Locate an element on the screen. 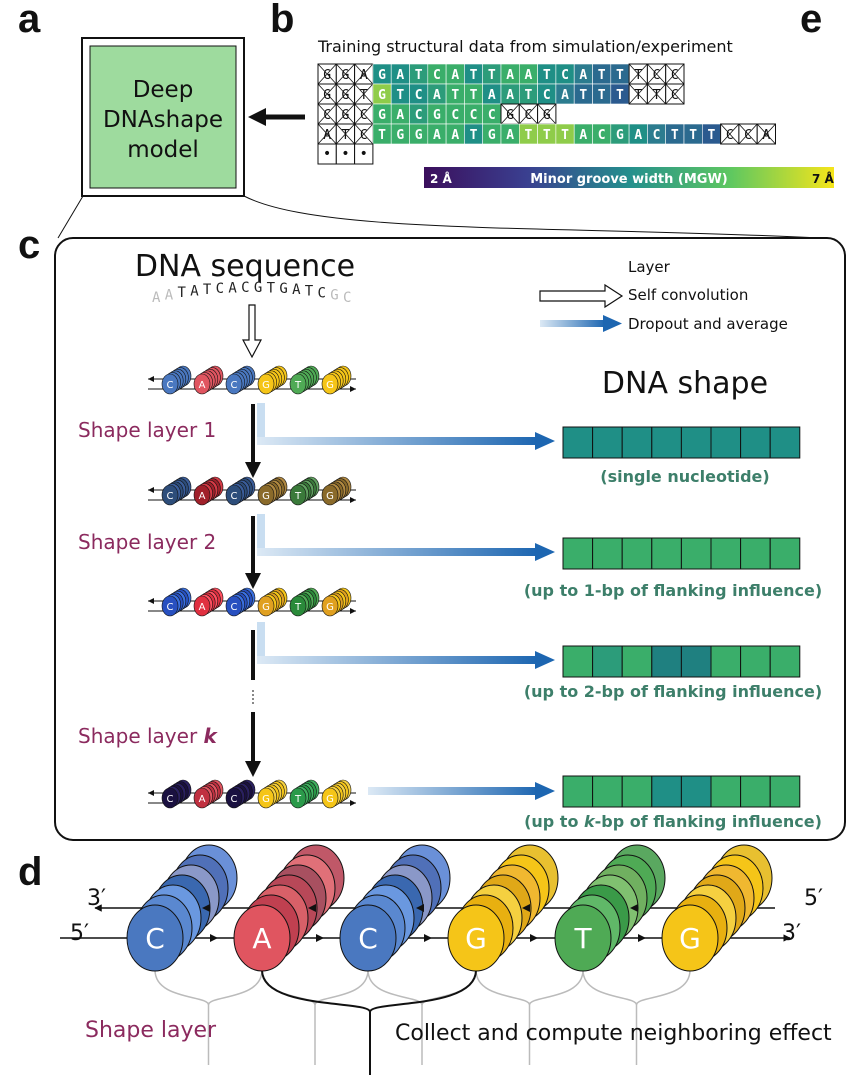 The height and width of the screenshot is (1088, 850). d-neighbor-brackets is located at coordinates (422, 1017).